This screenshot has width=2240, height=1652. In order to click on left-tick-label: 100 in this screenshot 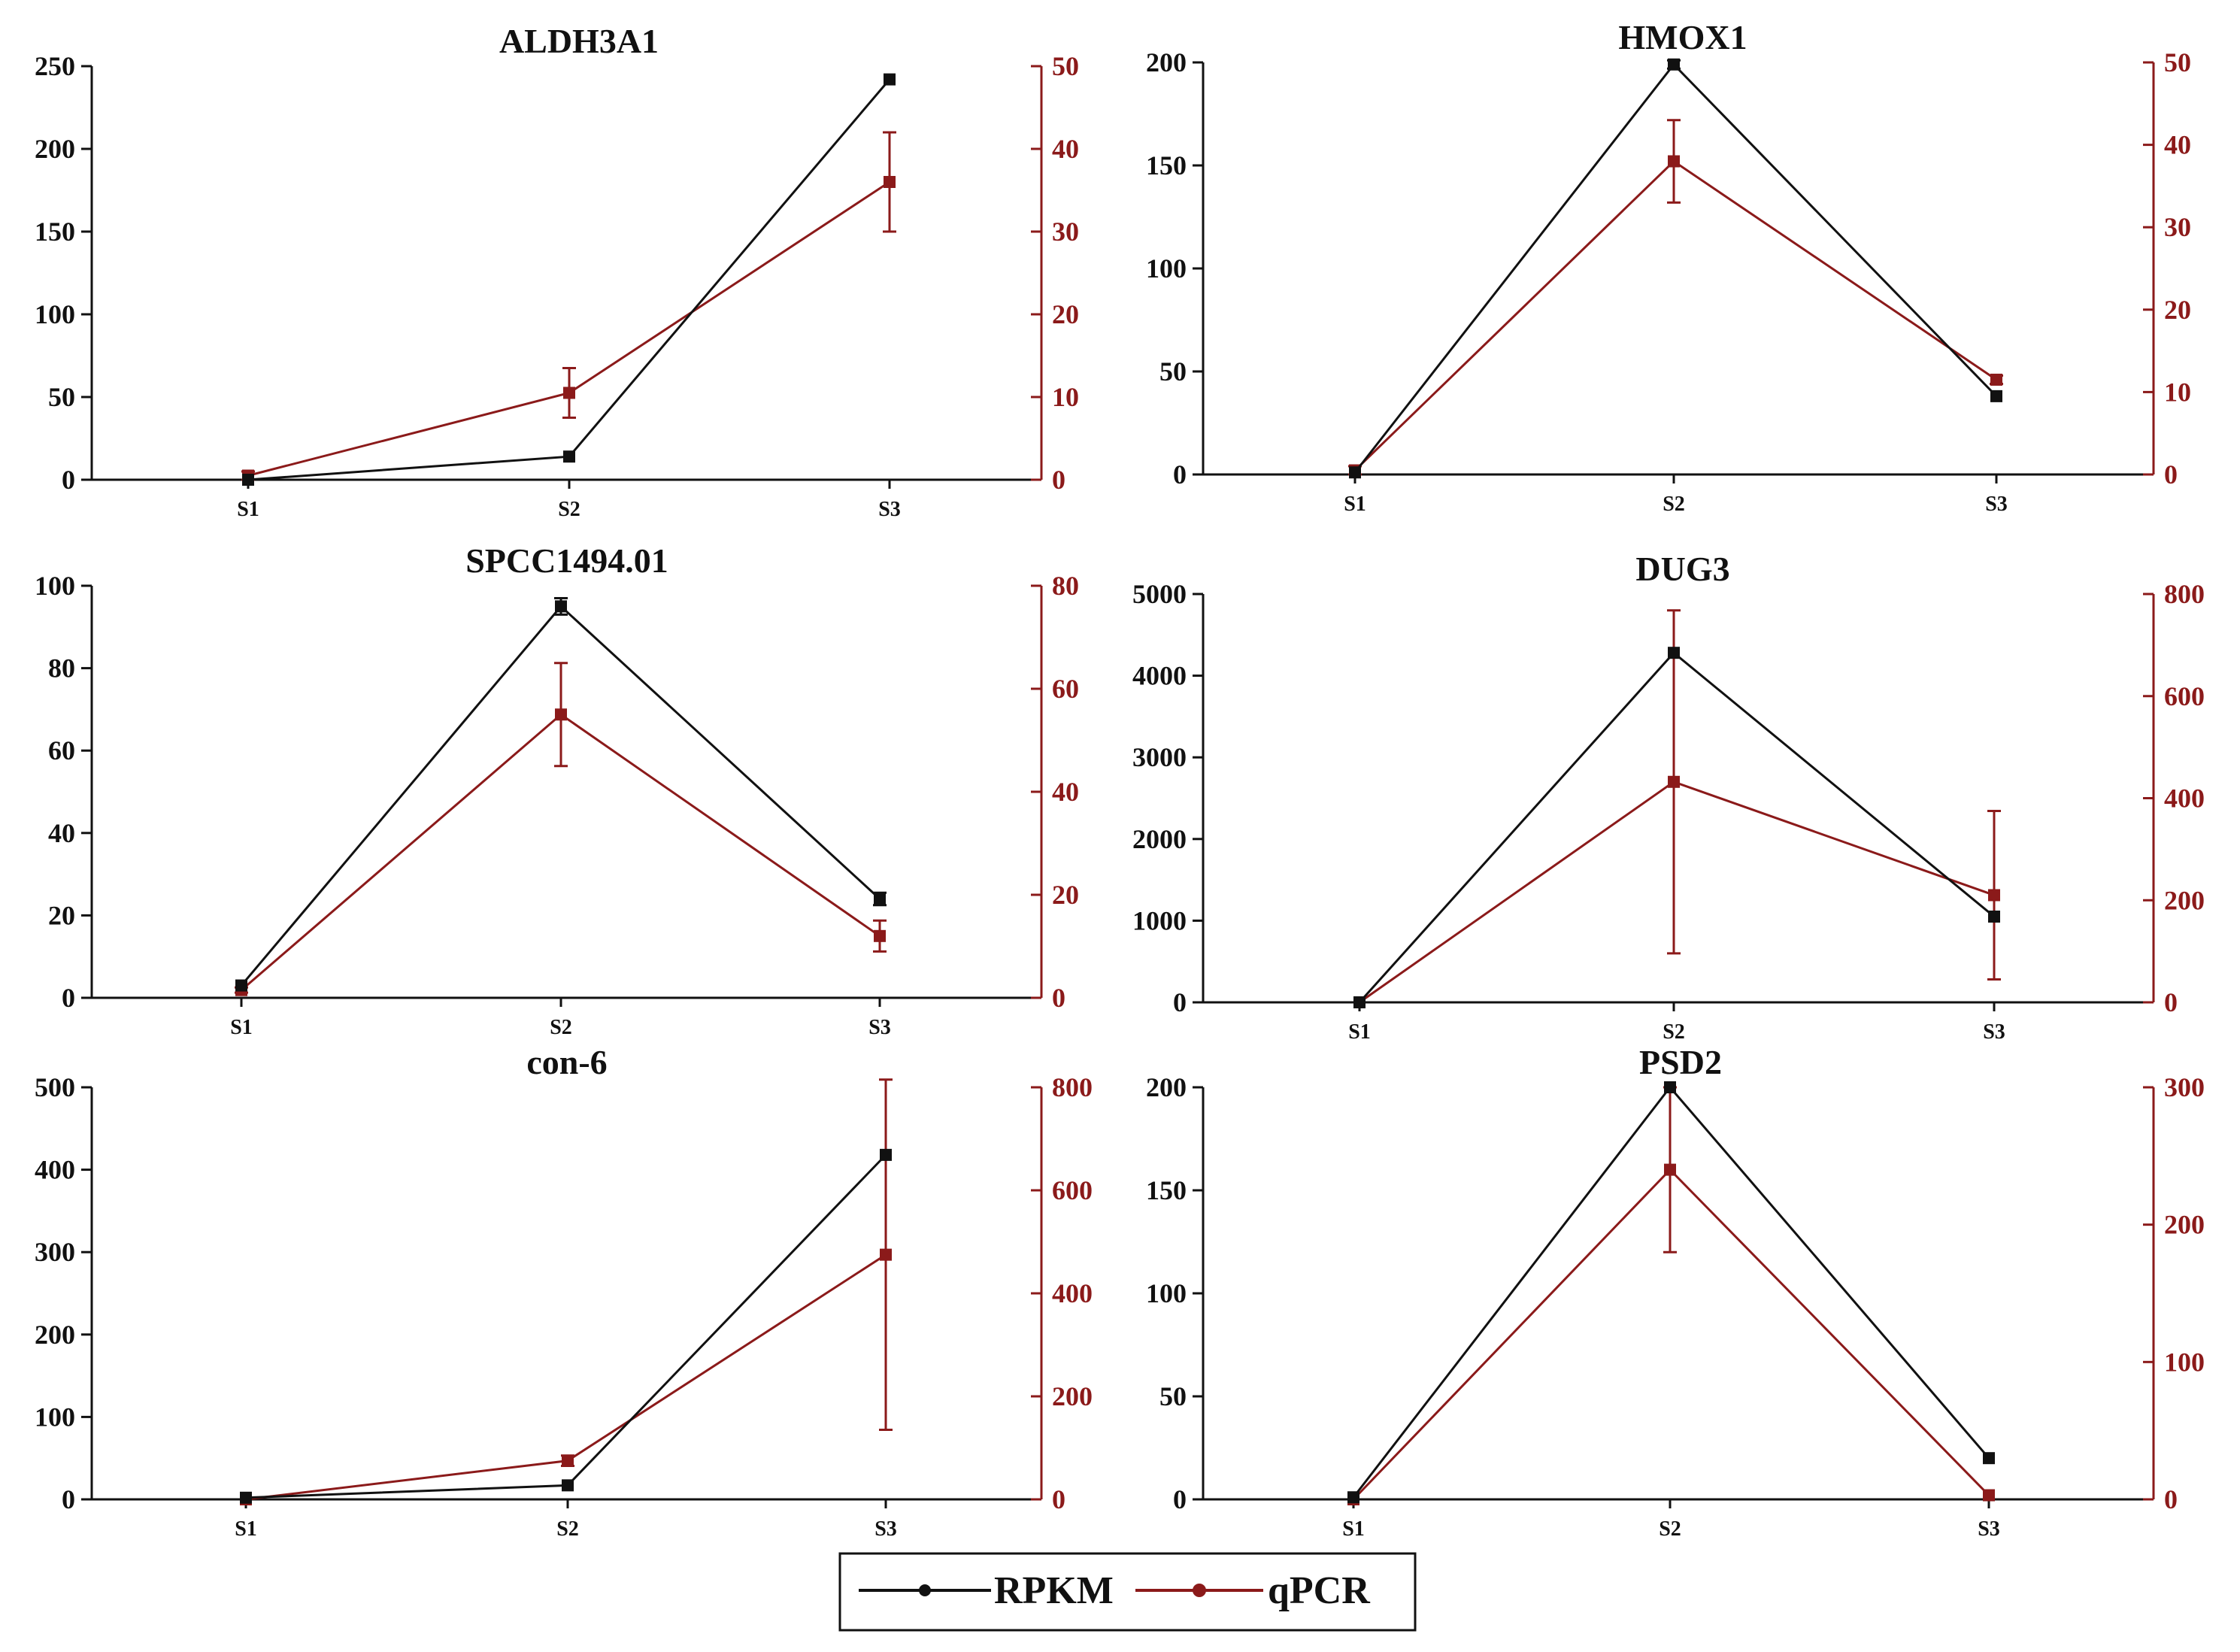, I will do `click(1166, 1293)`.